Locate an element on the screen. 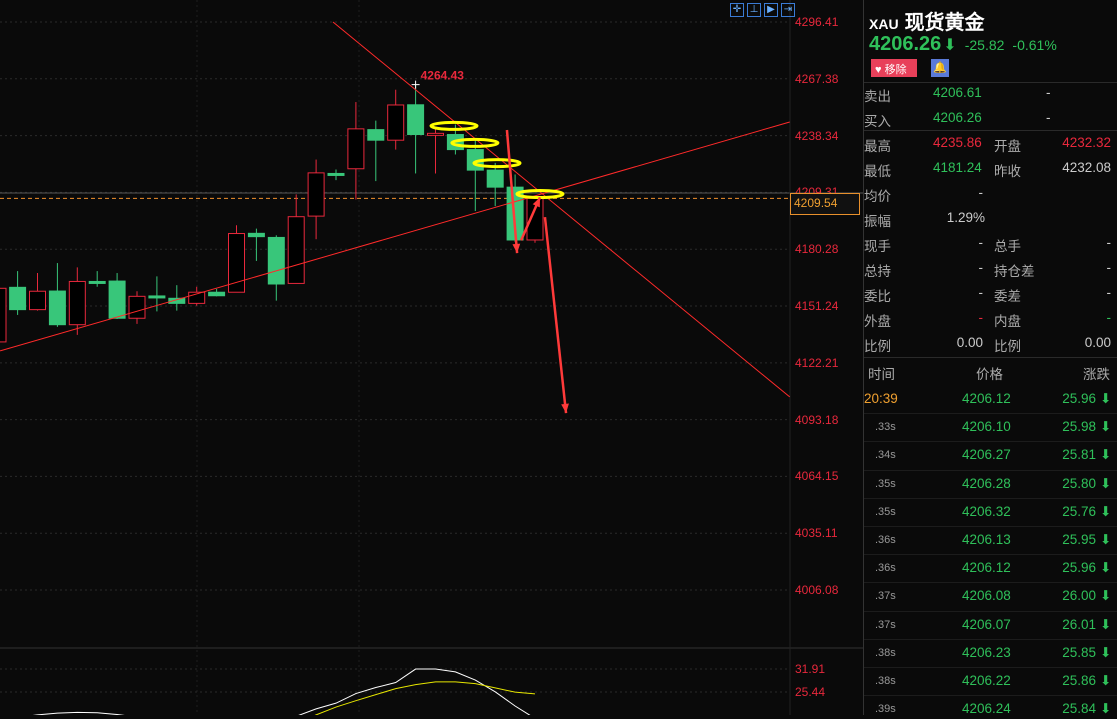 This screenshot has width=1117, height=719. trade-price: 4206.28 is located at coordinates (986, 483).